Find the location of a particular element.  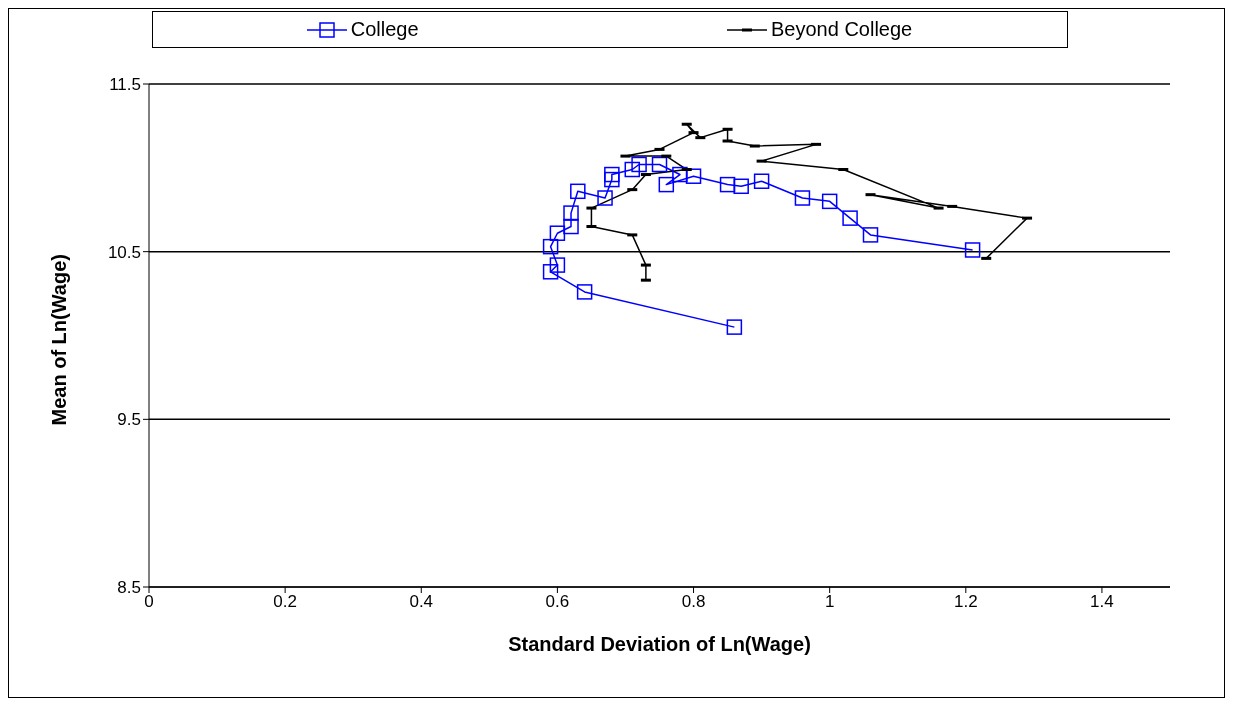

x-tick-label: 0.8 is located at coordinates (693, 602).